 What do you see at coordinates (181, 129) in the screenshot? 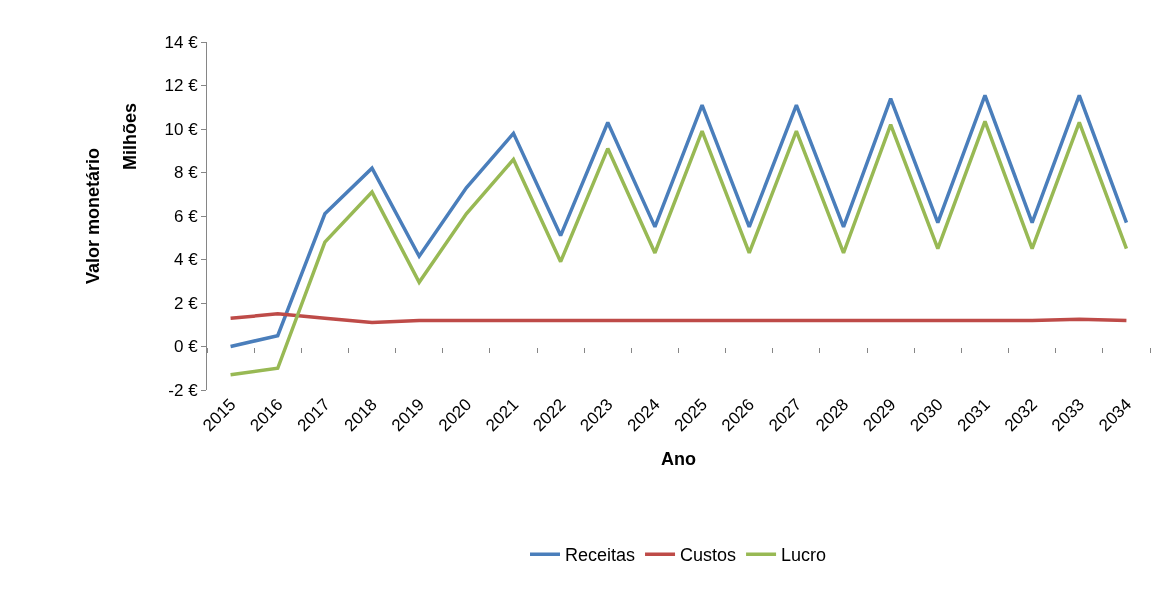
I see `y-tick-label: 10 €` at bounding box center [181, 129].